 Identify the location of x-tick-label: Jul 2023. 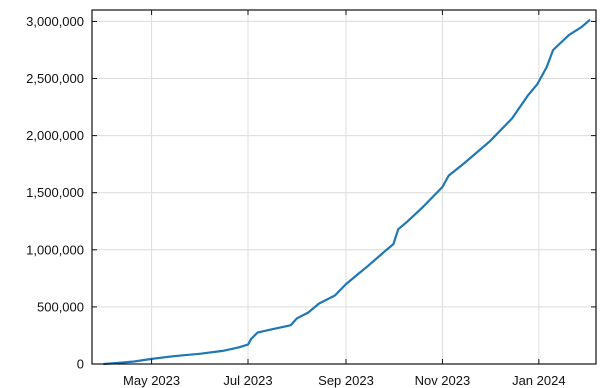
(247, 380).